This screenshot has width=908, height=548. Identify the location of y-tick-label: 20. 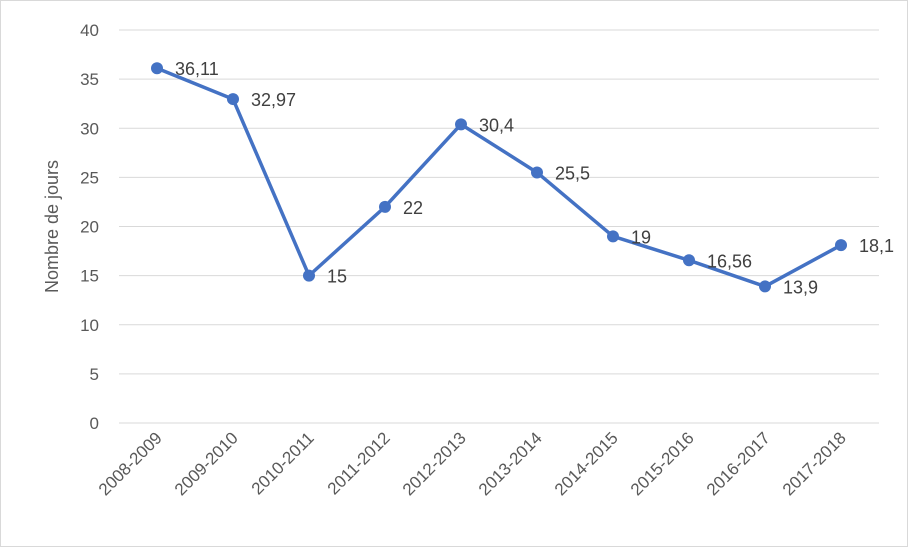
(89, 227).